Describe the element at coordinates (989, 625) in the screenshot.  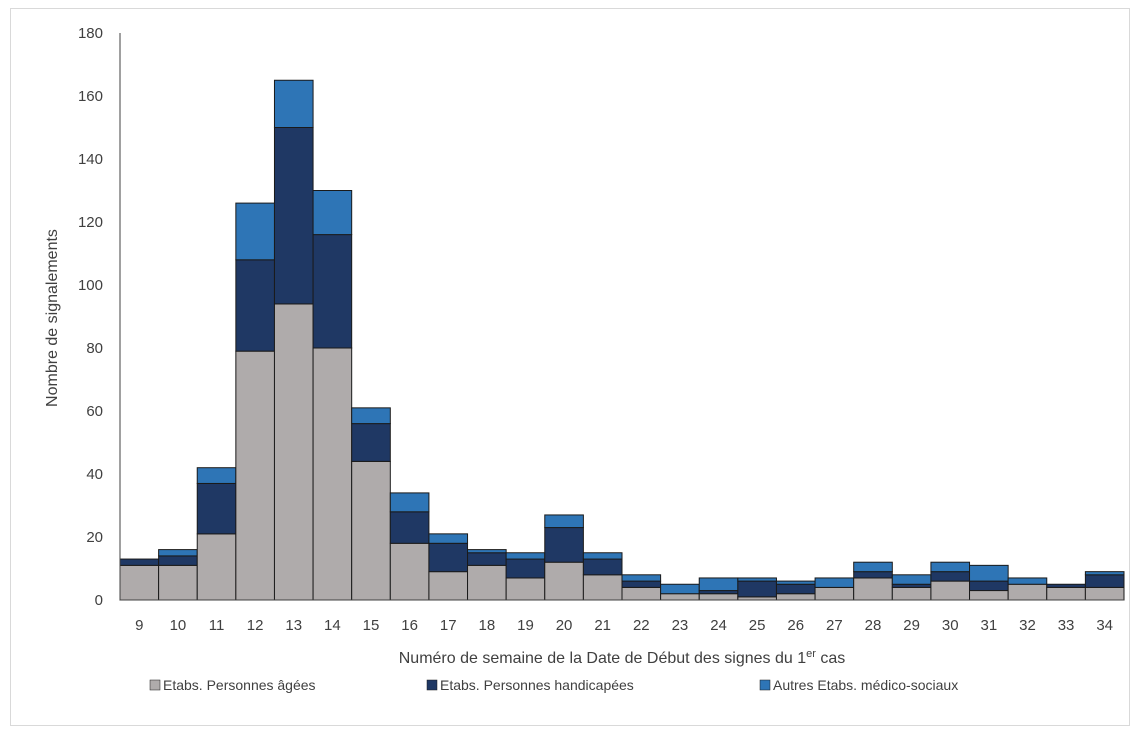
I see `x-tick-label: 31` at that location.